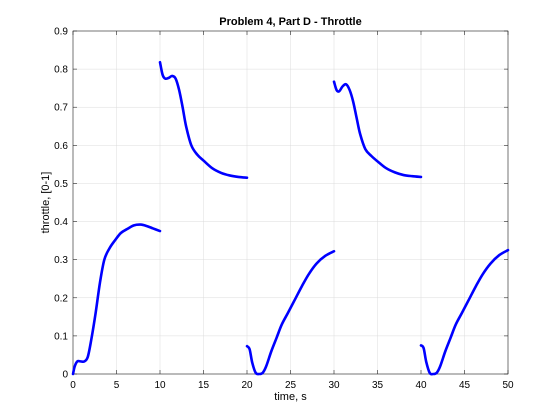 This screenshot has height=420, width=560. I want to click on x-axis-label: time, s, so click(290, 397).